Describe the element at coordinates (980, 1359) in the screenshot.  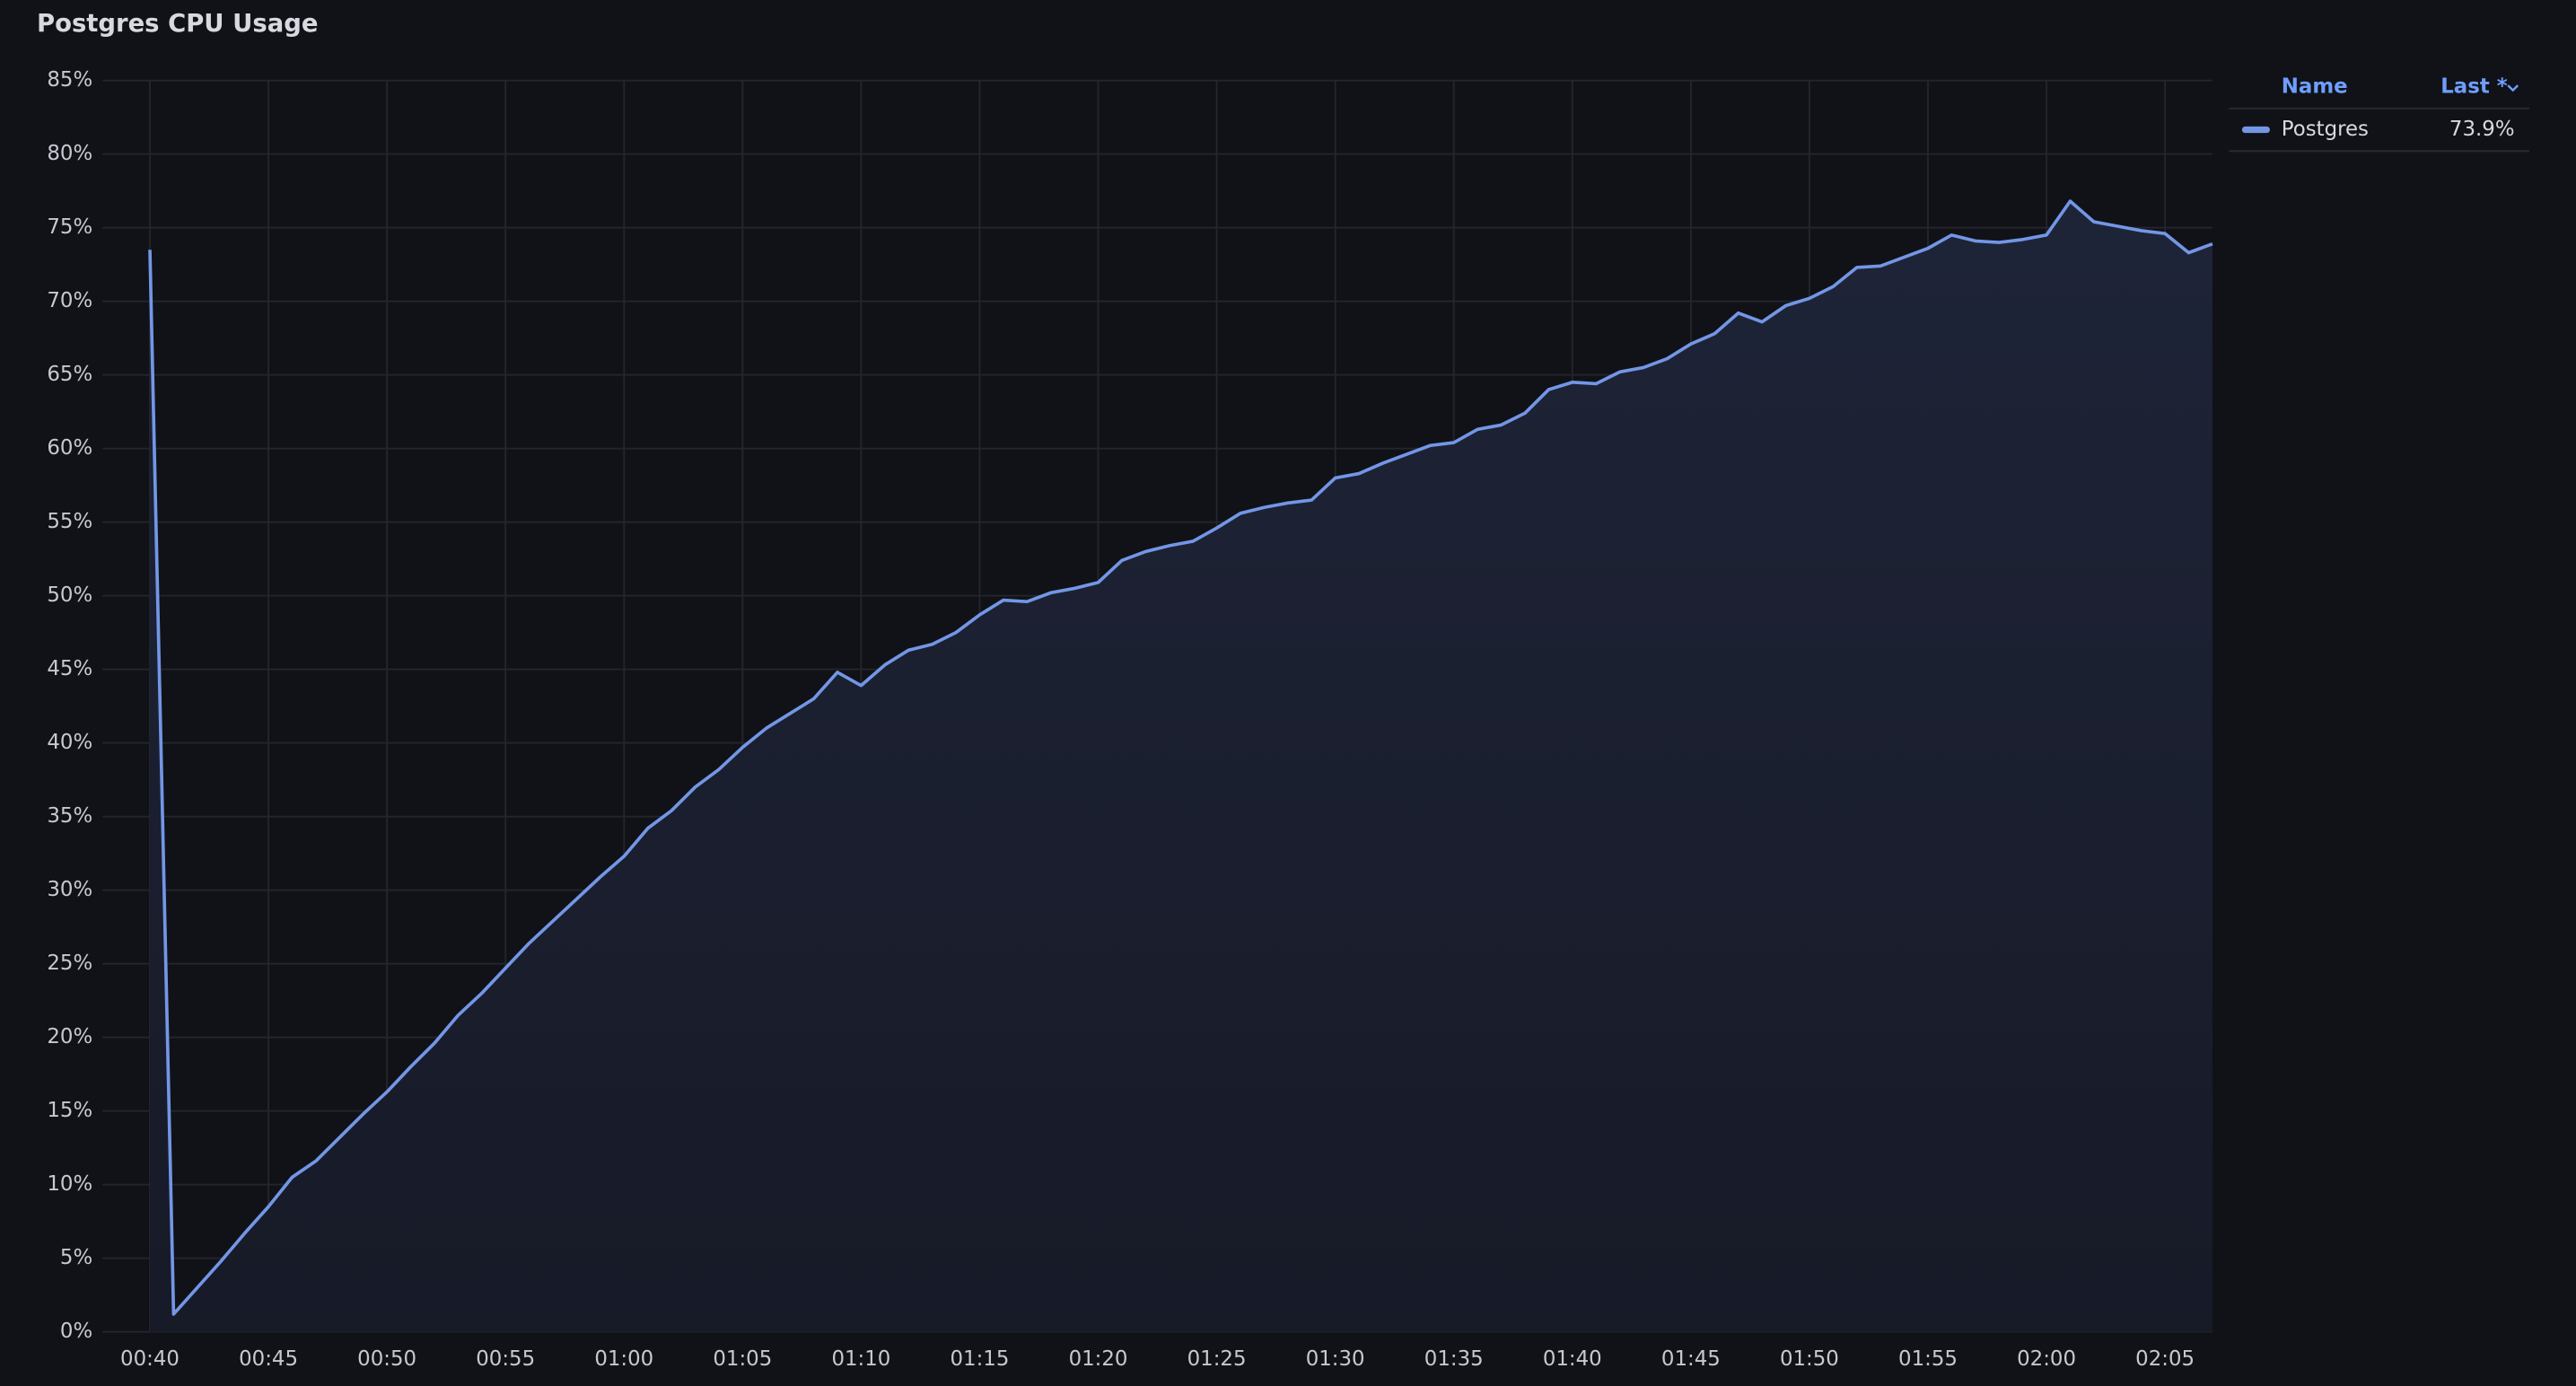
I see `x-tick-label: 01:15` at that location.